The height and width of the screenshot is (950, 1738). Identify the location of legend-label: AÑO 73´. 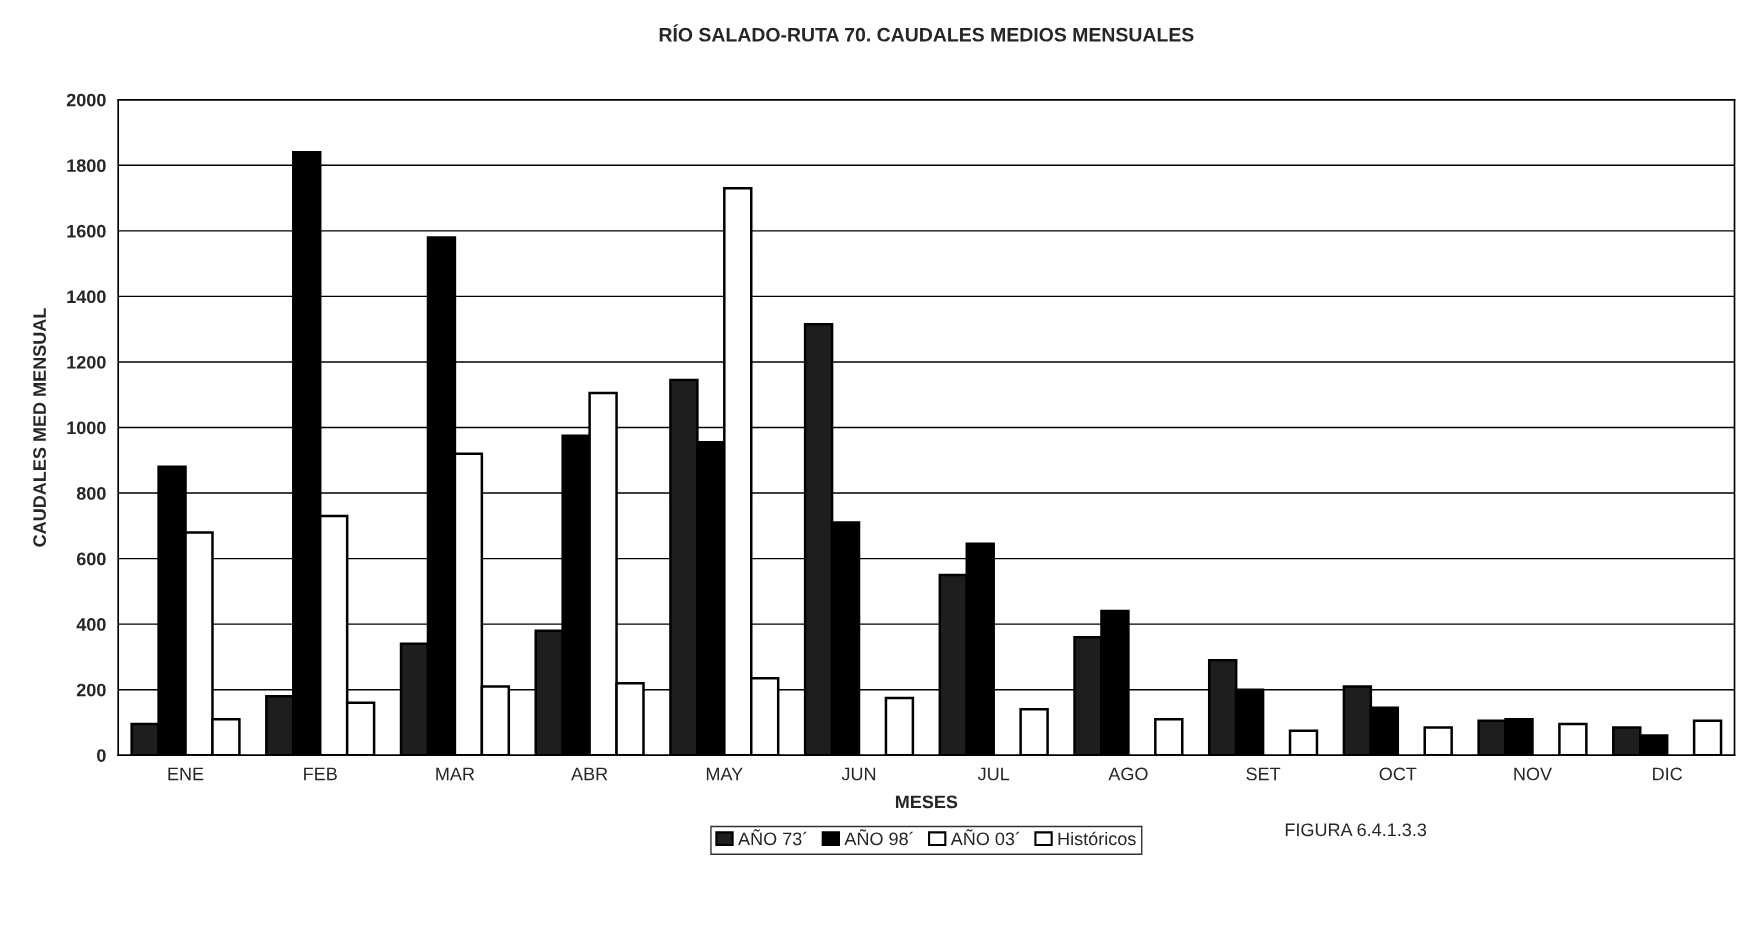
(772, 837).